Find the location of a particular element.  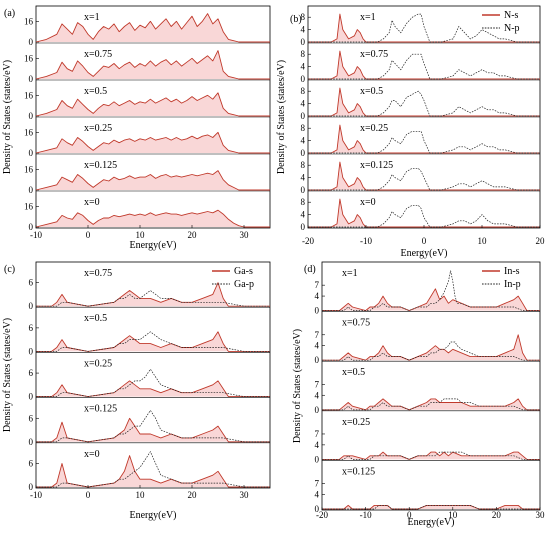

subpanel: 0 4 8 x=0.5 is located at coordinates (420, 100).